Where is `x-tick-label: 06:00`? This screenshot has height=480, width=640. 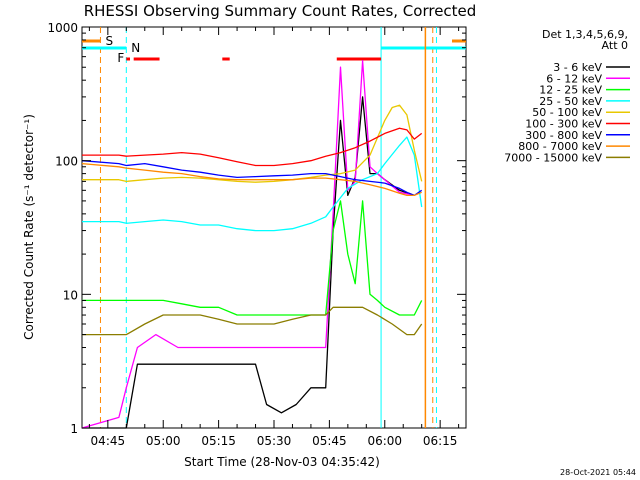
x-tick-label: 06:00 is located at coordinates (384, 441).